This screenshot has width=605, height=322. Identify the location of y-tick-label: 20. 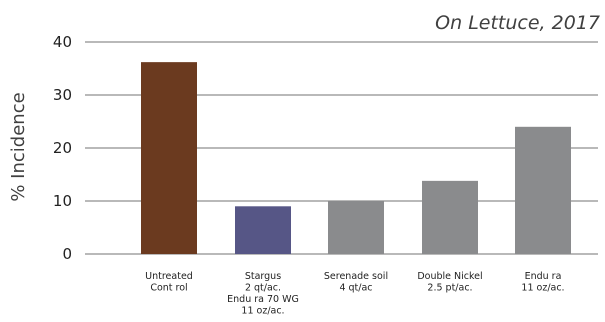
(62, 148).